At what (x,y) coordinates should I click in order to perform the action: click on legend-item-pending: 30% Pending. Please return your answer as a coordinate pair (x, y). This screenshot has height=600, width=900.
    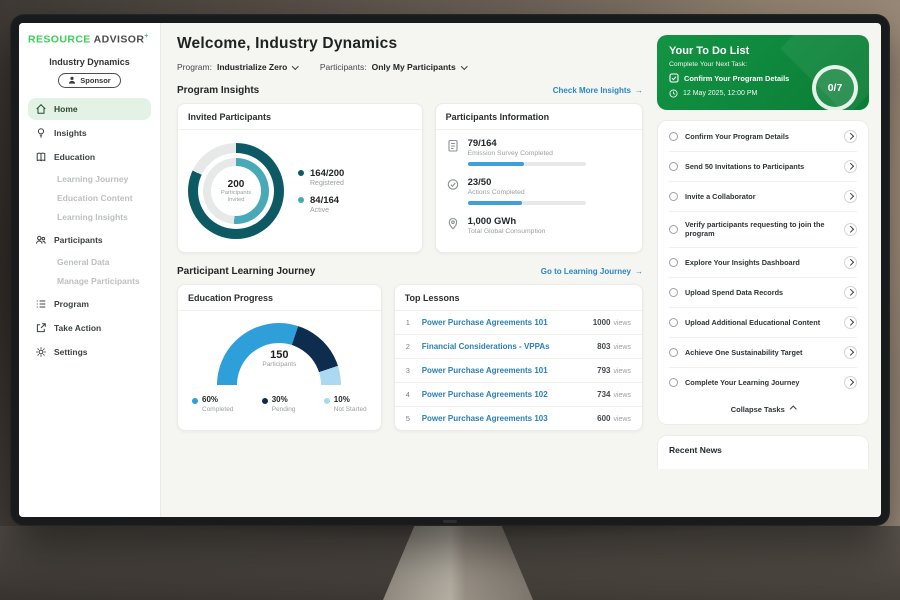
    Looking at the image, I should click on (278, 404).